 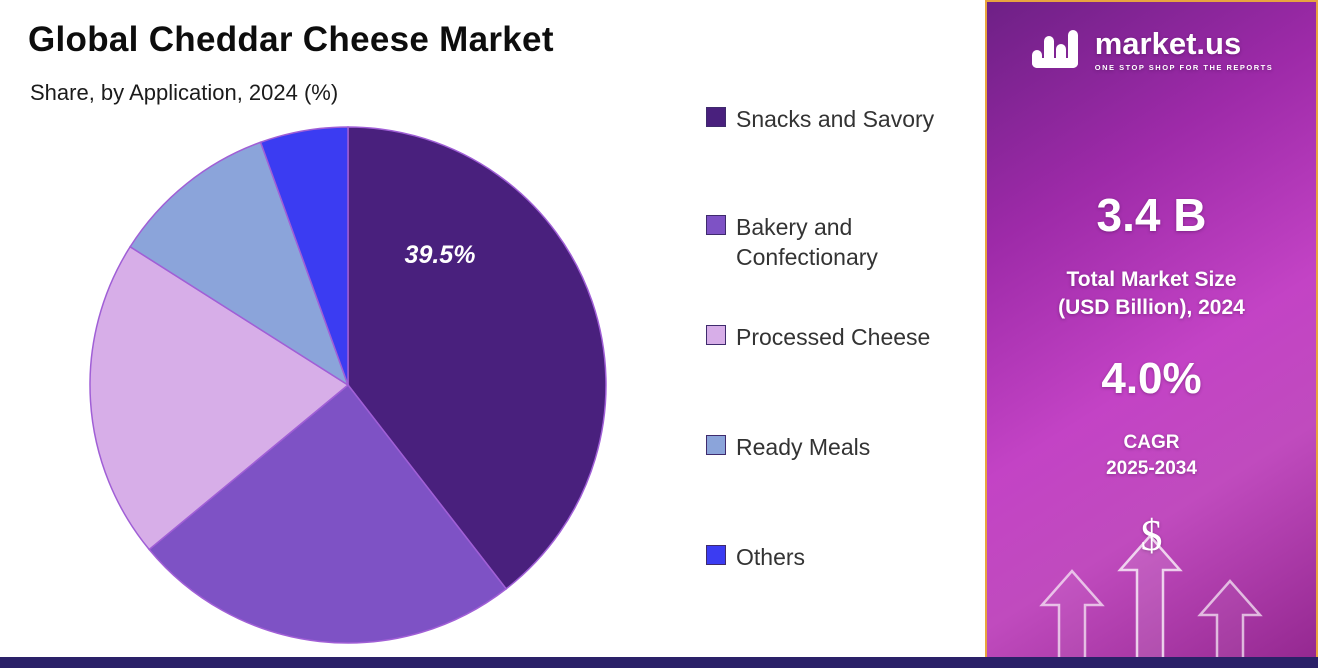 What do you see at coordinates (833, 337) in the screenshot?
I see `legend-label: Processed Cheese` at bounding box center [833, 337].